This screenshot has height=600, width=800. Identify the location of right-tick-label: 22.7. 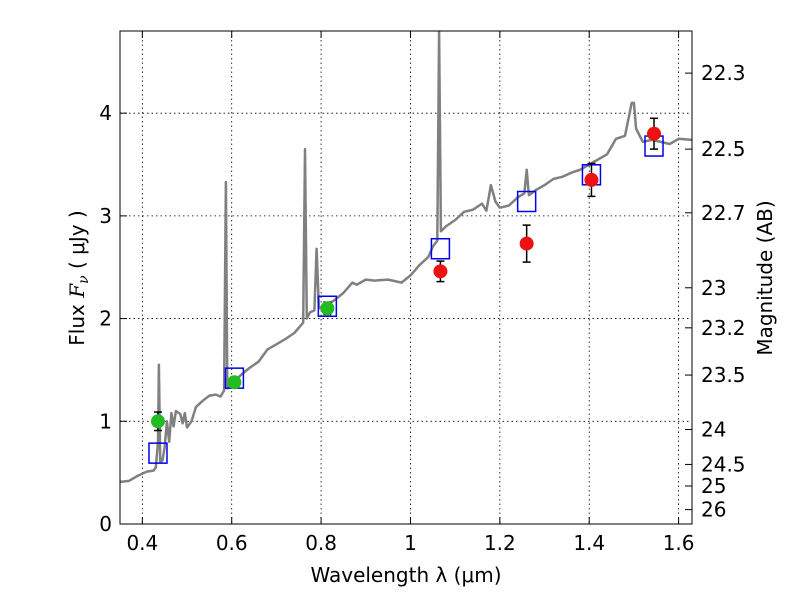
(723, 213).